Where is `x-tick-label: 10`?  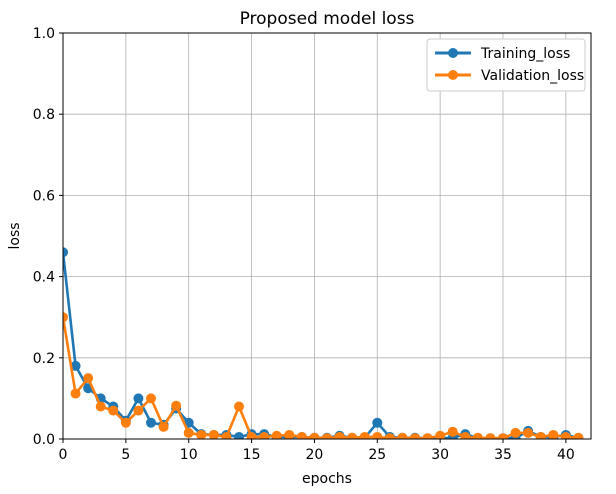 x-tick-label: 10 is located at coordinates (189, 455).